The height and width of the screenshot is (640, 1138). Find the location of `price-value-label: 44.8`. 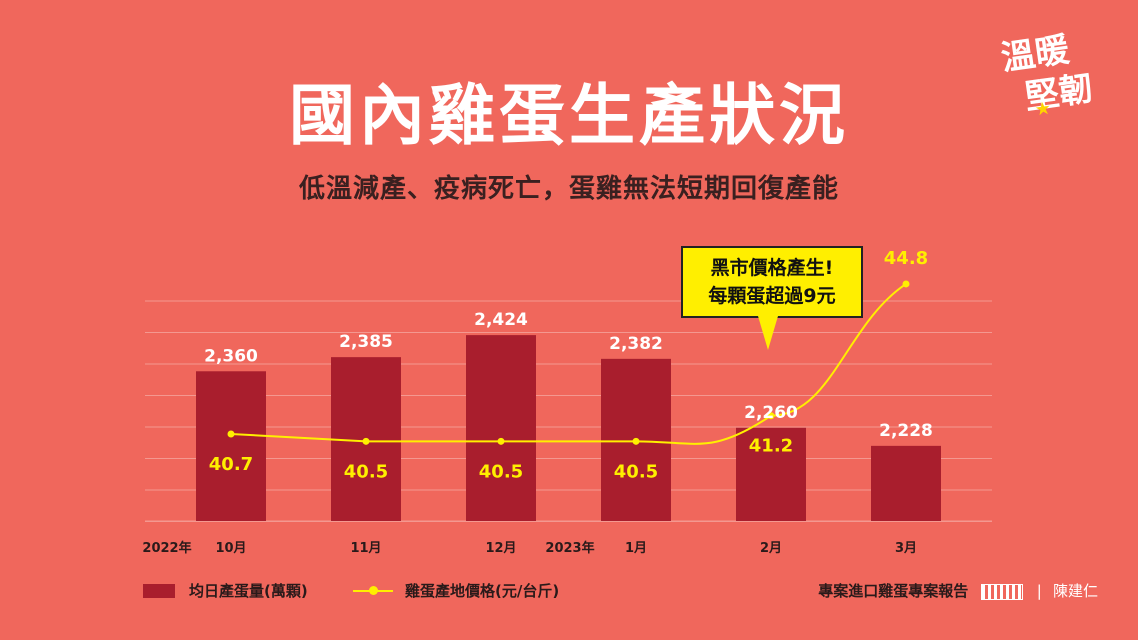

price-value-label: 44.8 is located at coordinates (906, 258).